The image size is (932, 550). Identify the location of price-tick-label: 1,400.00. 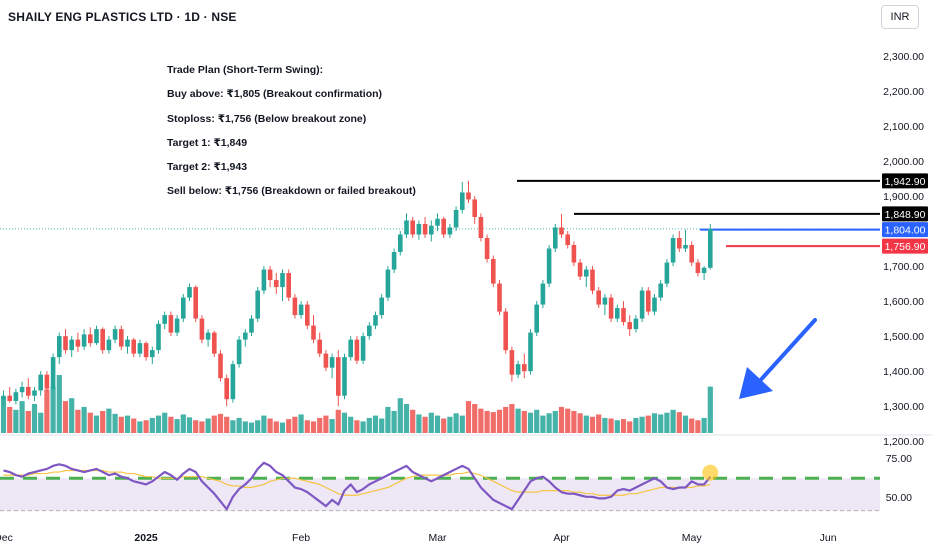
(903, 372).